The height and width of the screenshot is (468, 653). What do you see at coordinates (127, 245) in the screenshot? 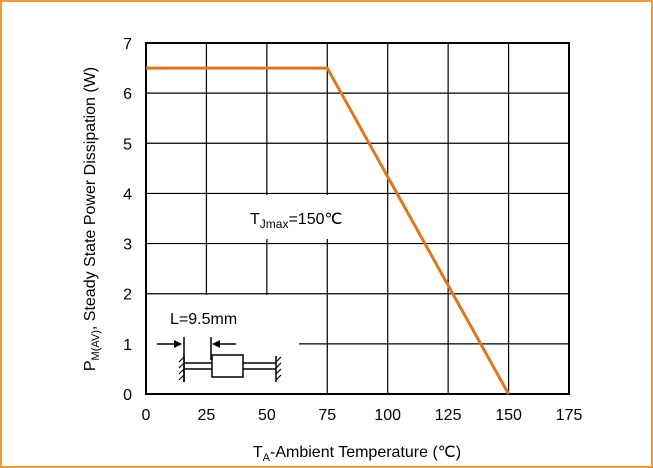
I see `y-tick-label: 3` at bounding box center [127, 245].